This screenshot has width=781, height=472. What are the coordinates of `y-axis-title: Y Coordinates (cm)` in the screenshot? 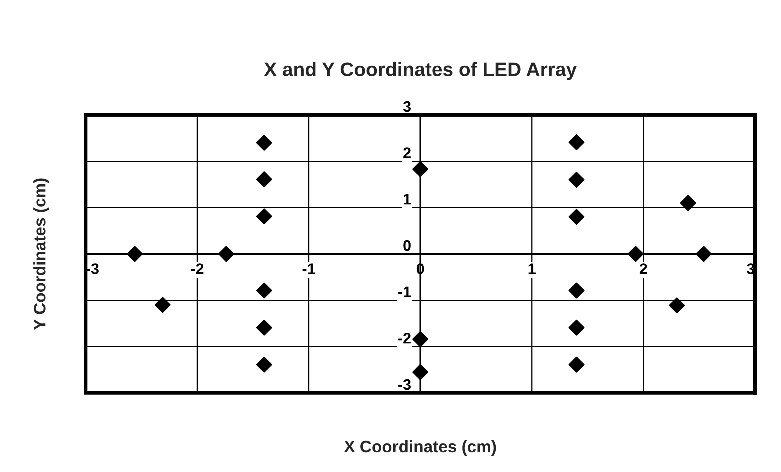 It's located at (42, 254).